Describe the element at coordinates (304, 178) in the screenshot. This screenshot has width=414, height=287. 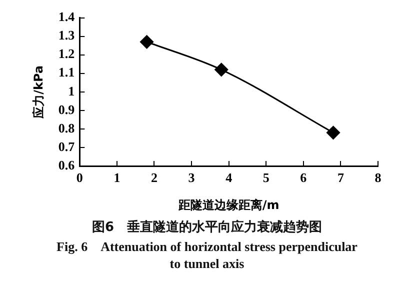
I see `x-tick-label: 6` at that location.